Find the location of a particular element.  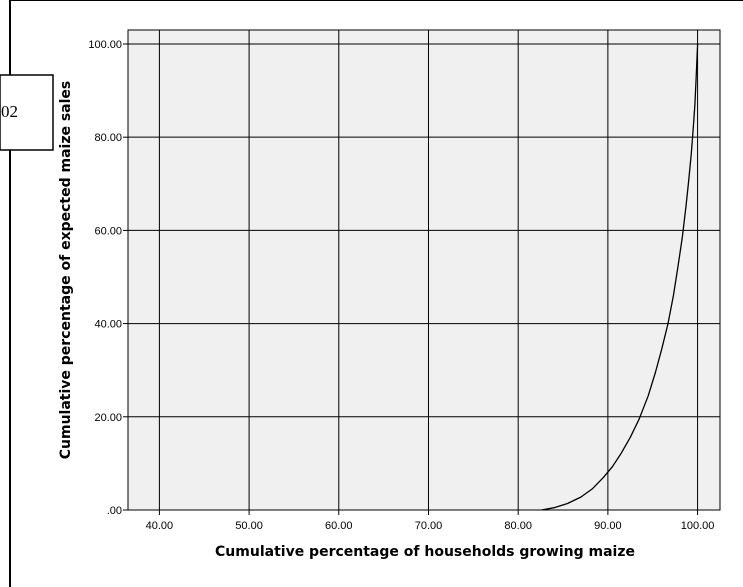

x-tick-label: 80.00 is located at coordinates (518, 526).